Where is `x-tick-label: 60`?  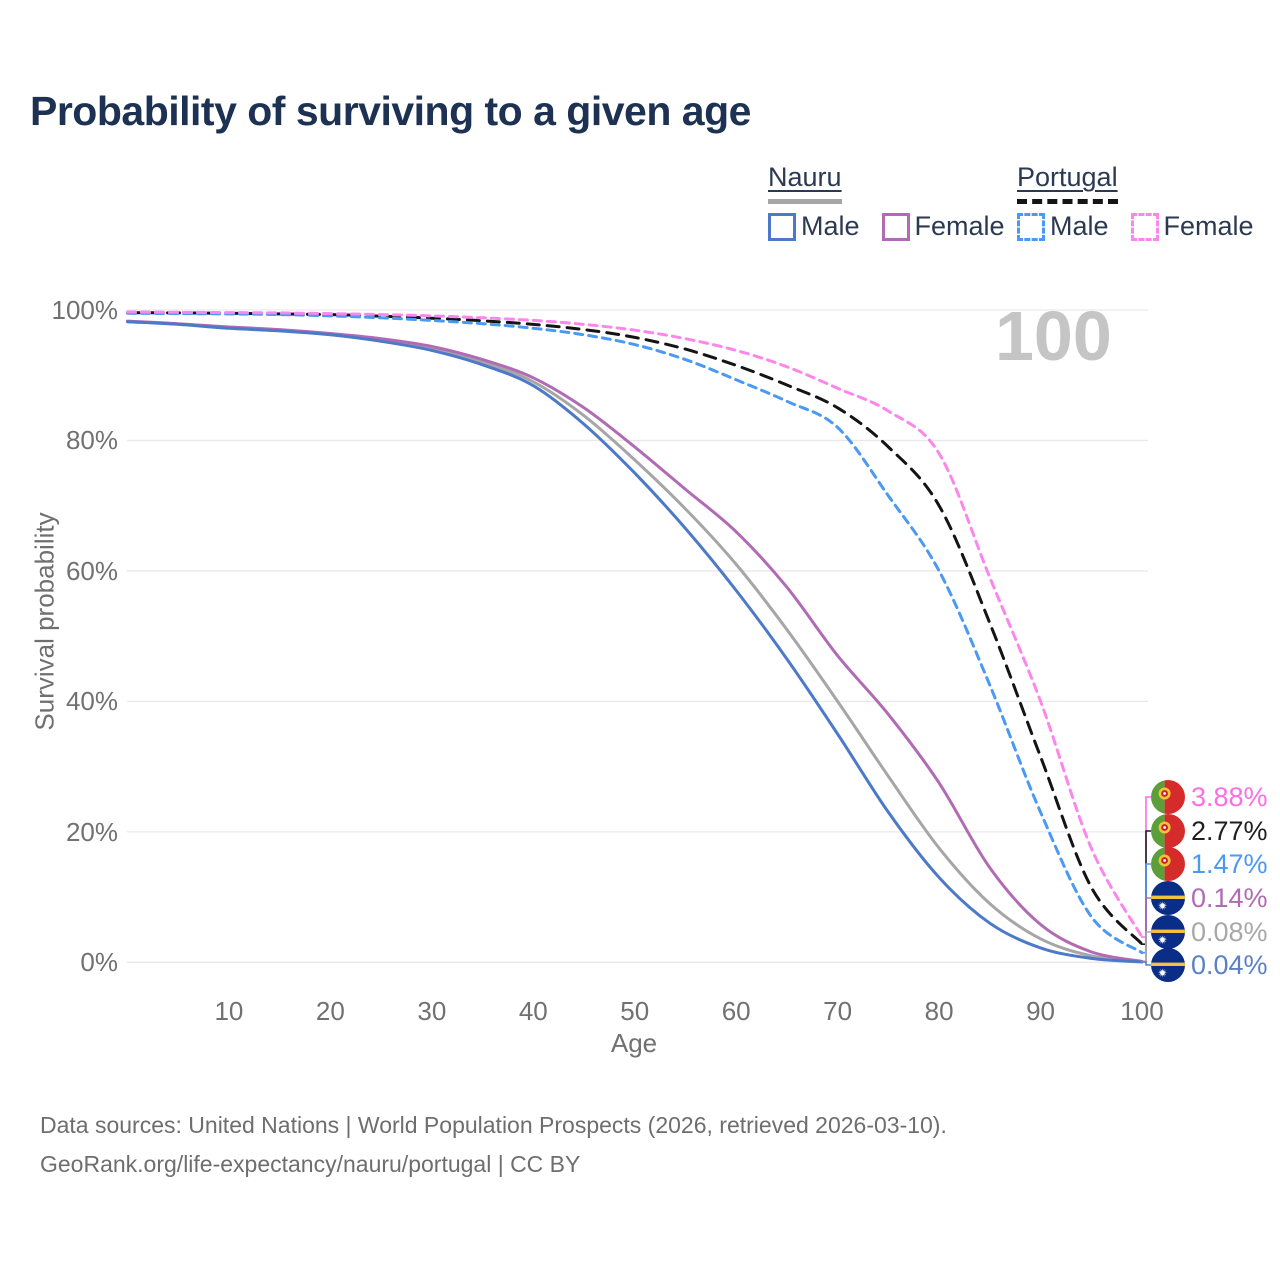 x-tick-label: 60 is located at coordinates (736, 1011).